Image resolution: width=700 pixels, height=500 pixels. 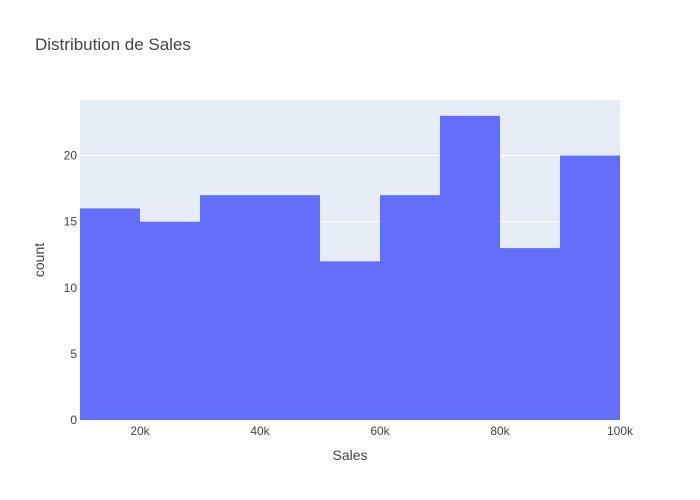 I want to click on chart-title: Distribution de Sales, so click(x=113, y=44).